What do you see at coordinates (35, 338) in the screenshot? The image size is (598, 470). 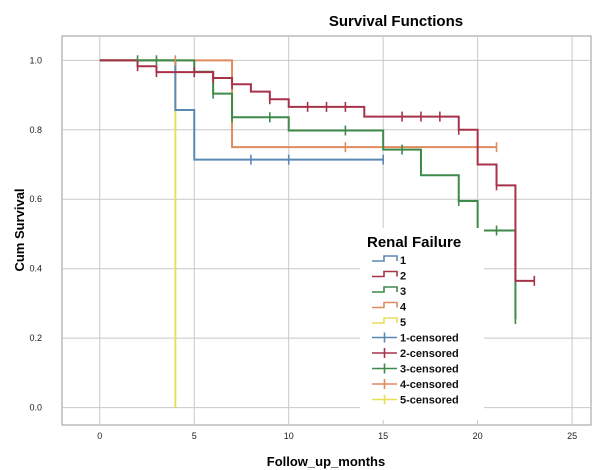 I see `y-tick-label: 0.2` at bounding box center [35, 338].